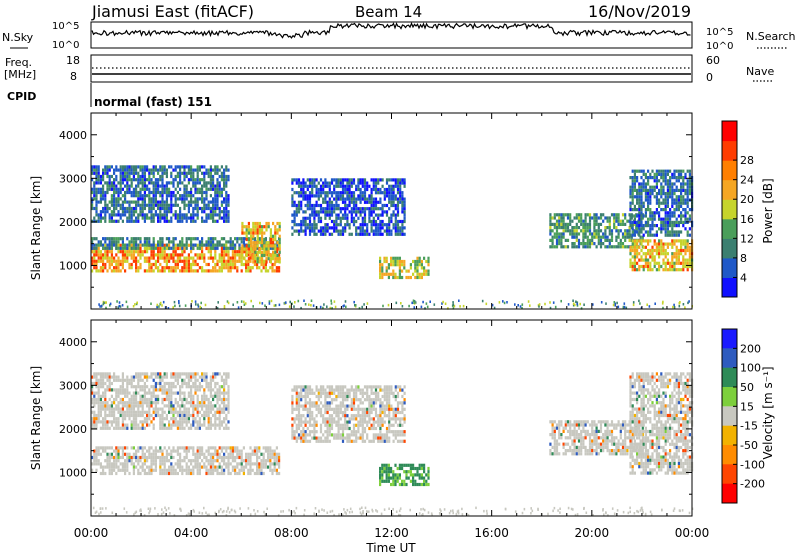 This screenshot has width=800, height=554. What do you see at coordinates (743, 277) in the screenshot?
I see `colorbar-tick-label: 4` at bounding box center [743, 277].